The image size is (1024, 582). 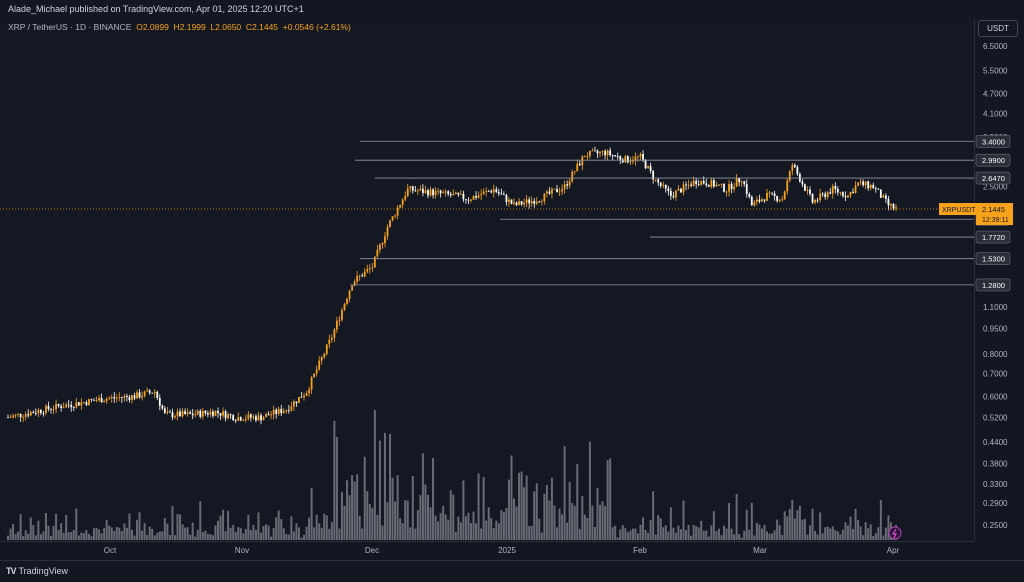 What do you see at coordinates (999, 279) in the screenshot?
I see `price-axis` at bounding box center [999, 279].